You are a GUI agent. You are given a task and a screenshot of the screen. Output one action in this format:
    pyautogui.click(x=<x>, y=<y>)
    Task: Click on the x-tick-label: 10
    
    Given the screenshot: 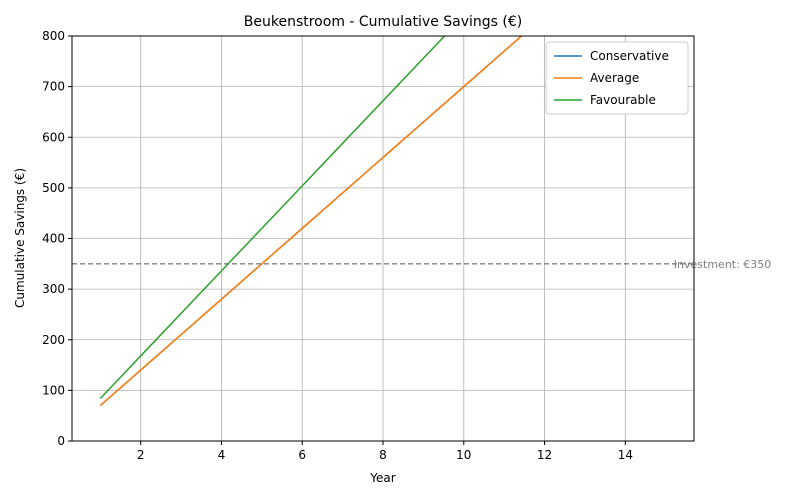 What is the action you would take?
    pyautogui.click(x=463, y=455)
    